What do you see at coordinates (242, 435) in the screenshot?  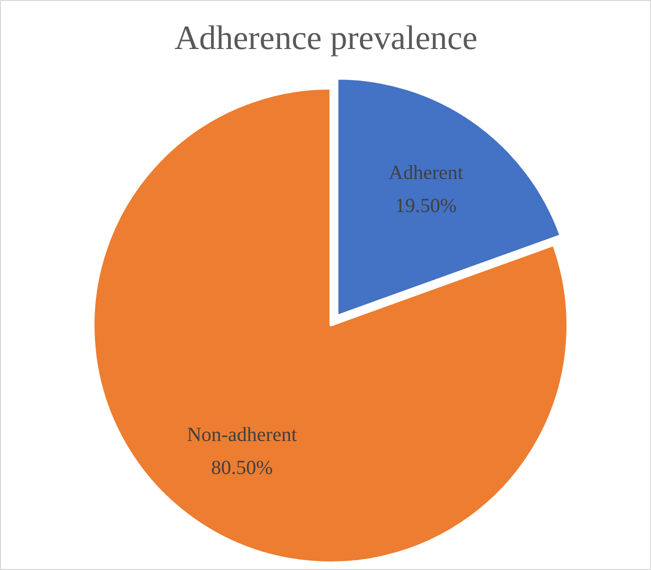 I see `slice-label: Non-adherent` at bounding box center [242, 435].